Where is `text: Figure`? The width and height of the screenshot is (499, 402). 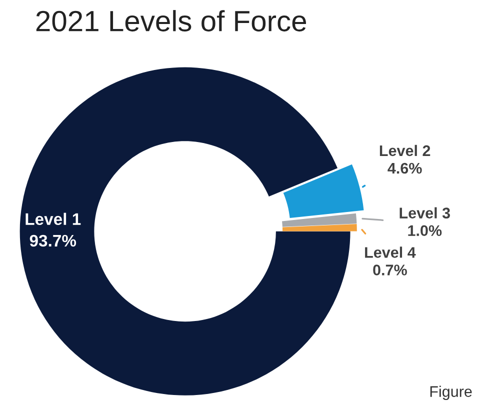 text: Figure is located at coordinates (451, 393).